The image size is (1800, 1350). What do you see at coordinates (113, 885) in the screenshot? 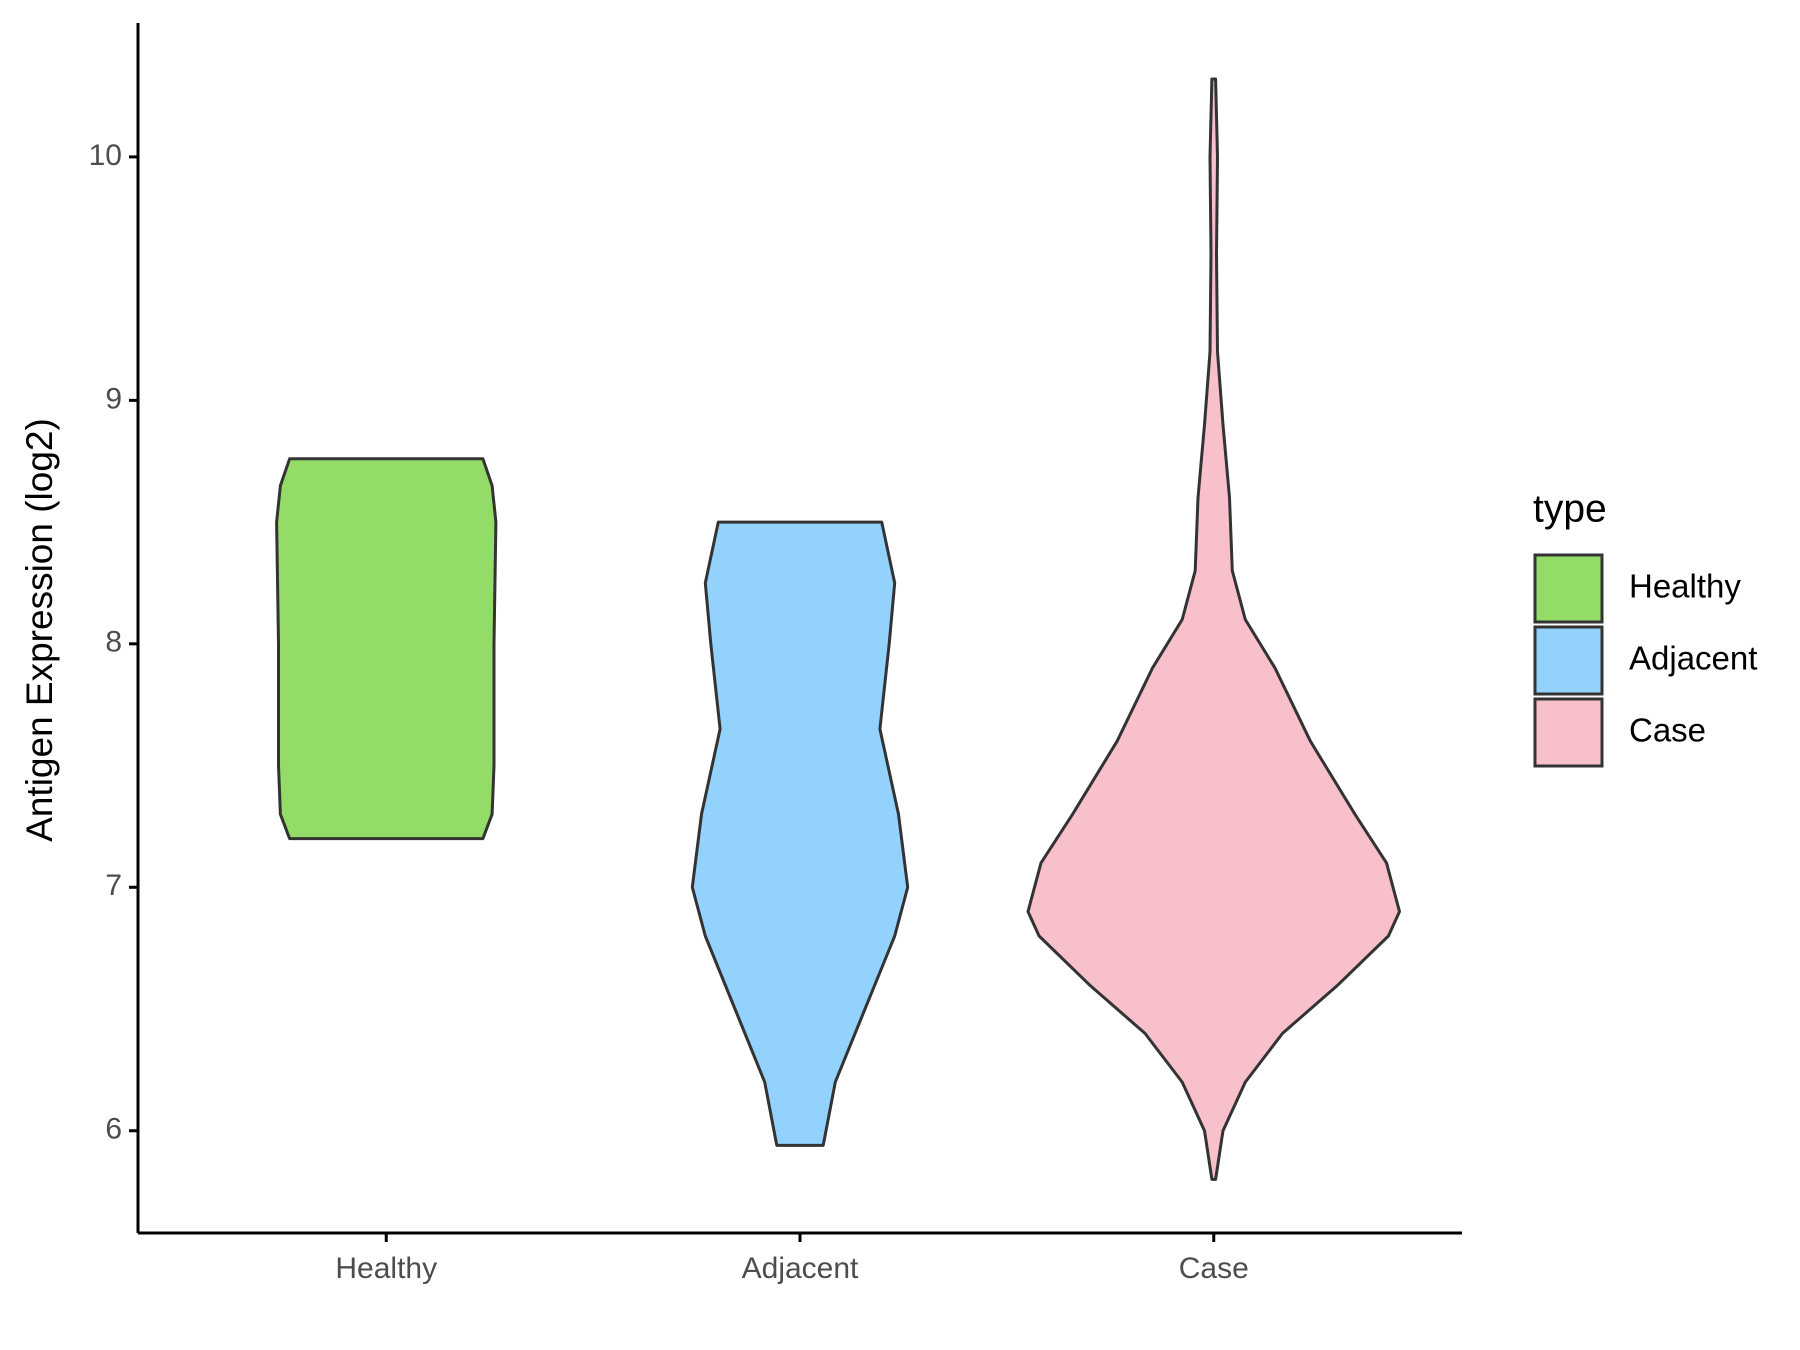
I see `y-tick-label: 7` at bounding box center [113, 885].